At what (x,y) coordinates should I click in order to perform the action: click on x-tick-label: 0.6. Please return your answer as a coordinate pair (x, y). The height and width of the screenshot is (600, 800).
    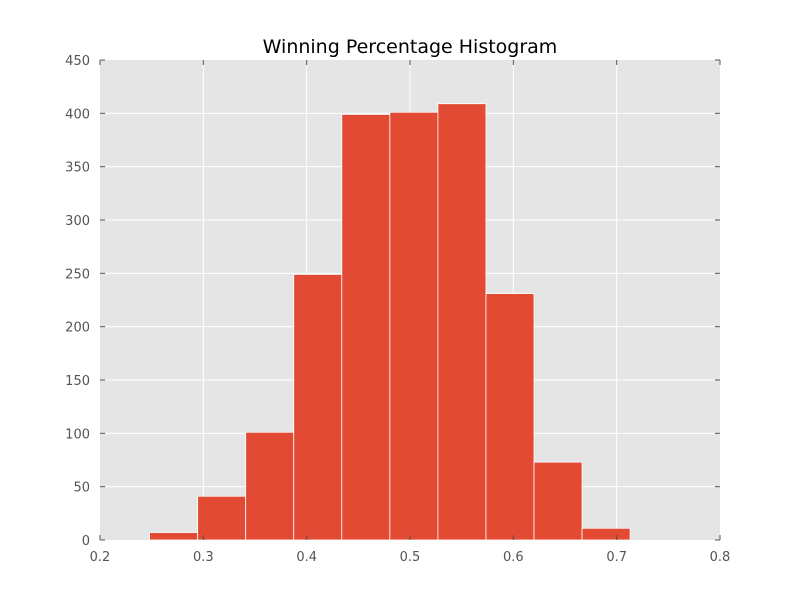
    Looking at the image, I should click on (513, 557).